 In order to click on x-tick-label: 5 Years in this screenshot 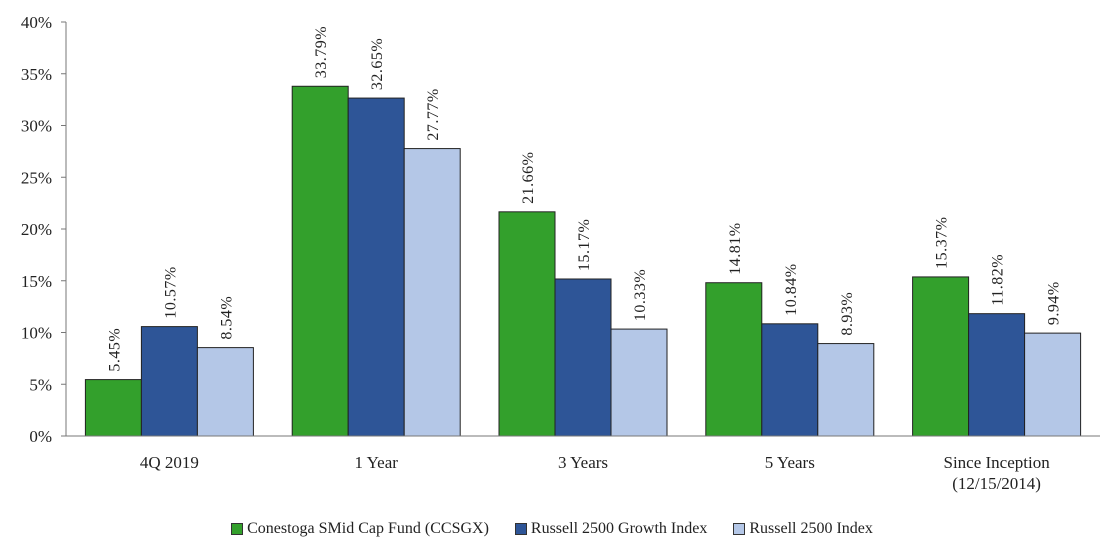, I will do `click(790, 462)`.